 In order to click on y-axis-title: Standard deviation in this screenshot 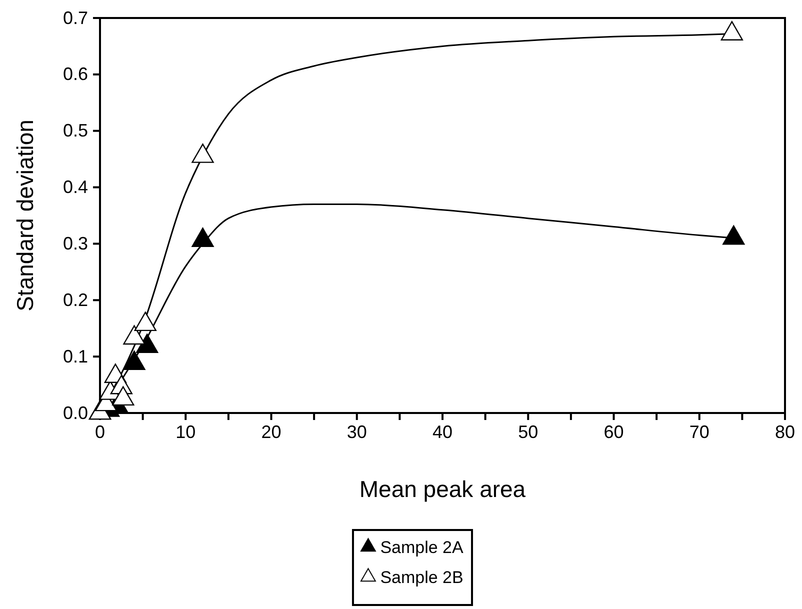, I will do `click(25, 216)`.